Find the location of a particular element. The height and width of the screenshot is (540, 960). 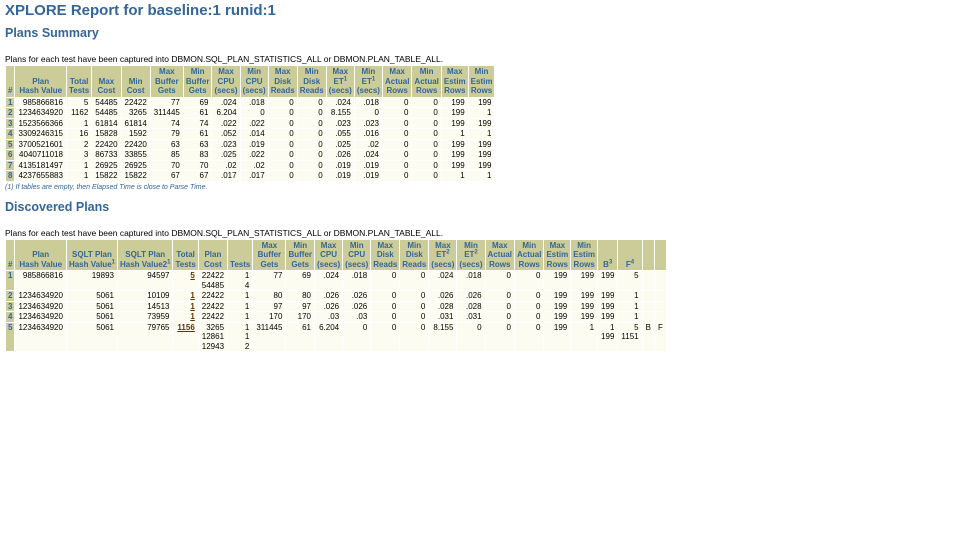

col-max-disk-reads: Max Disk Reads is located at coordinates (282, 81).